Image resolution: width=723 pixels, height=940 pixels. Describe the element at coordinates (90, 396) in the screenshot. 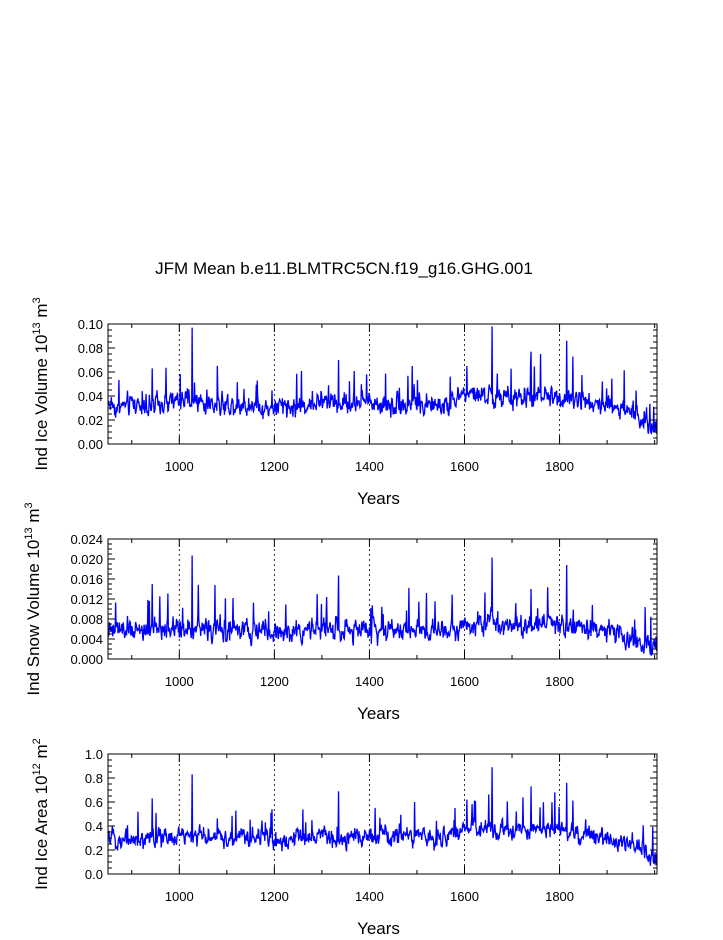

I see `y-tick-label: 0.04` at that location.